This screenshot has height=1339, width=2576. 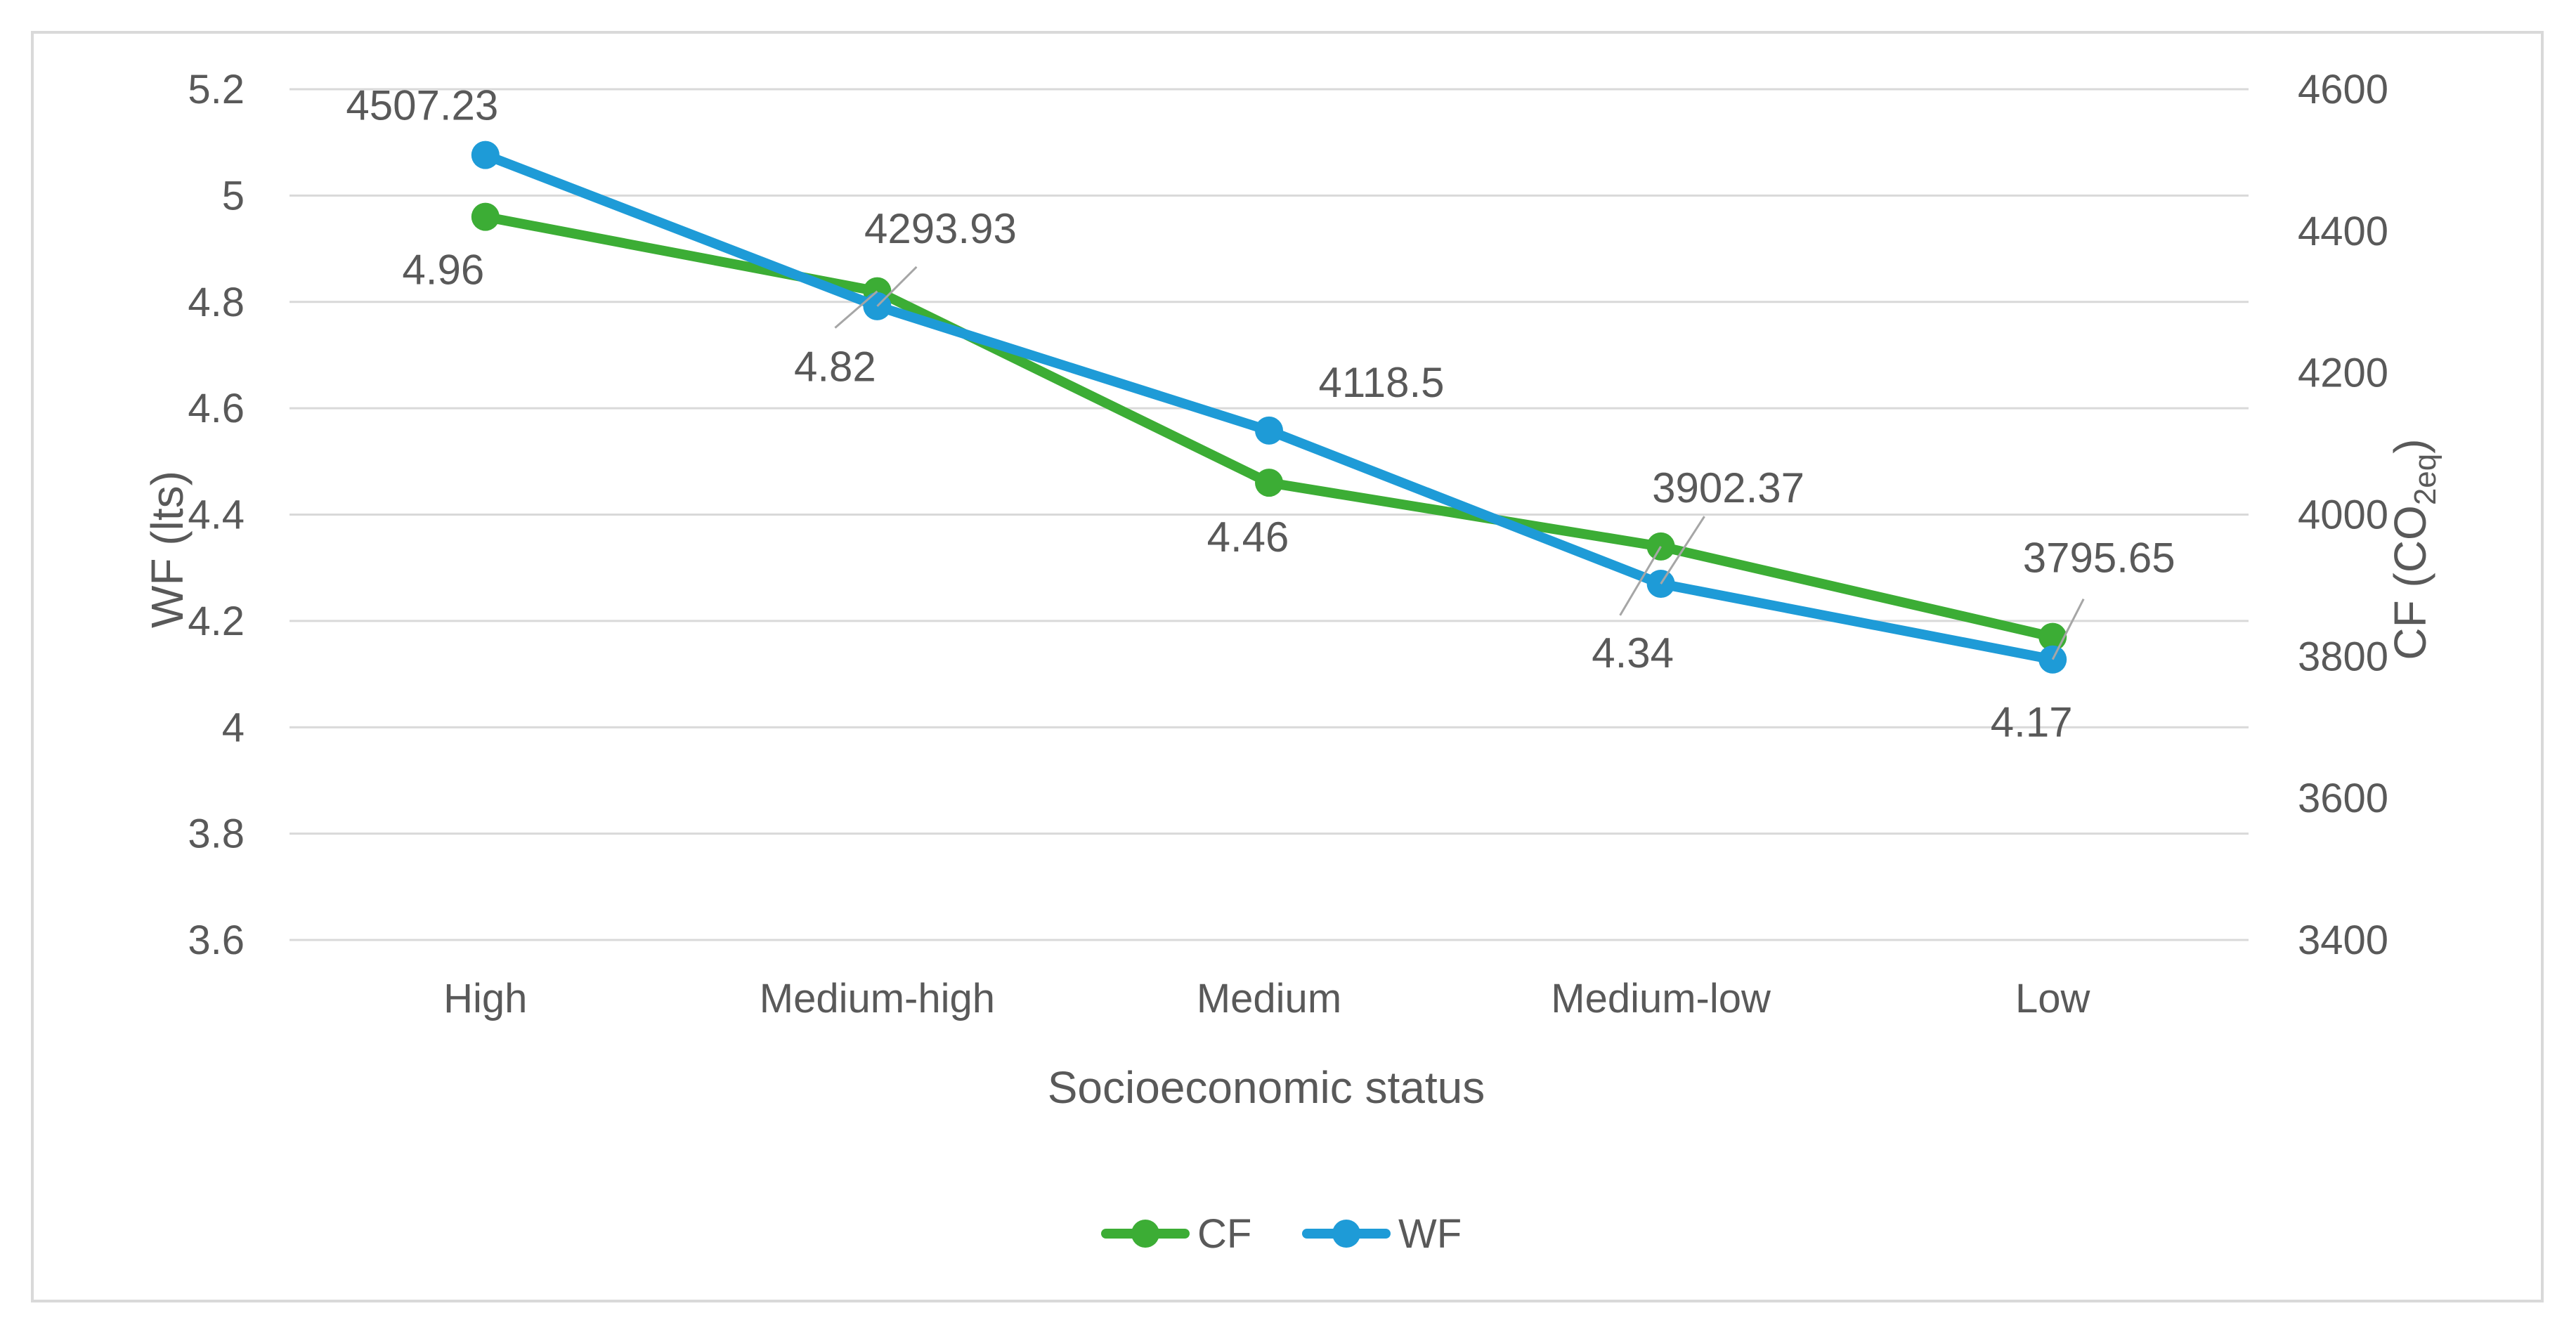 I want to click on y-left-tick-label: 4, so click(x=233, y=727).